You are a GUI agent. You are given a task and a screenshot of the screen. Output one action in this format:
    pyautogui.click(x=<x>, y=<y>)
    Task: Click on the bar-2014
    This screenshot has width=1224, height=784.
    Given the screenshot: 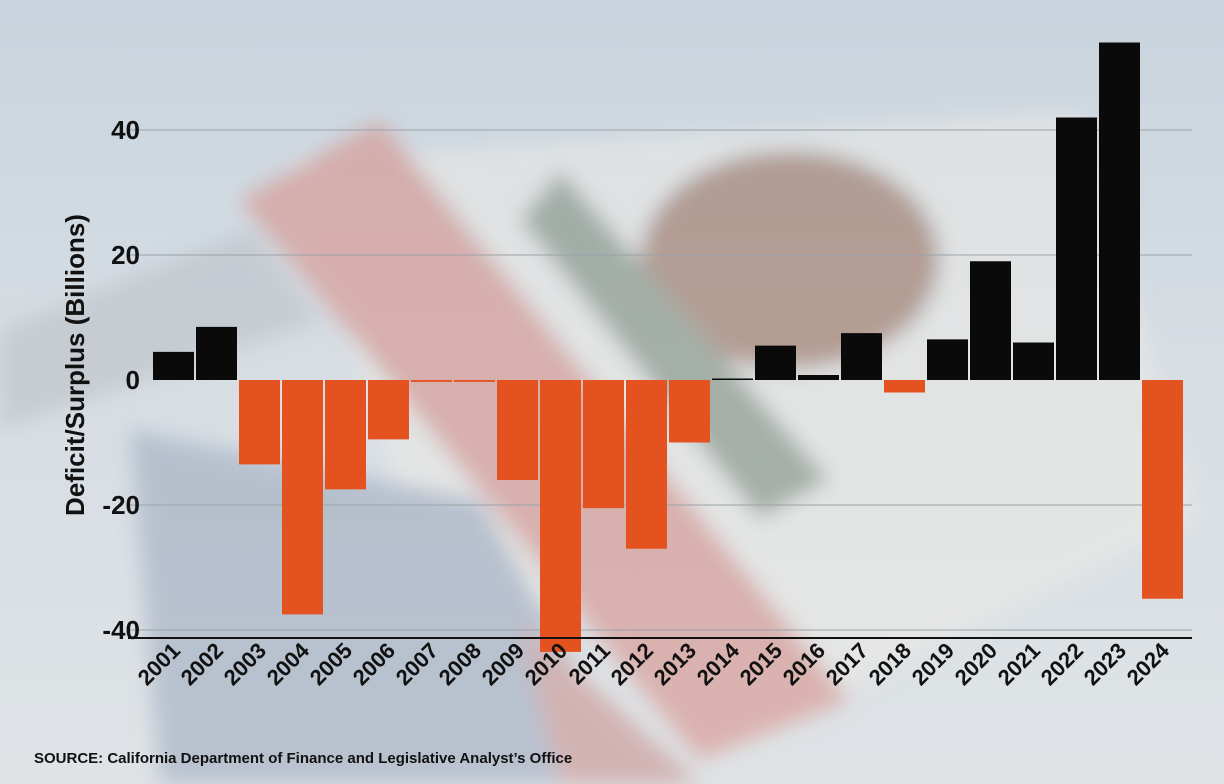 What is the action you would take?
    pyautogui.click(x=732, y=379)
    